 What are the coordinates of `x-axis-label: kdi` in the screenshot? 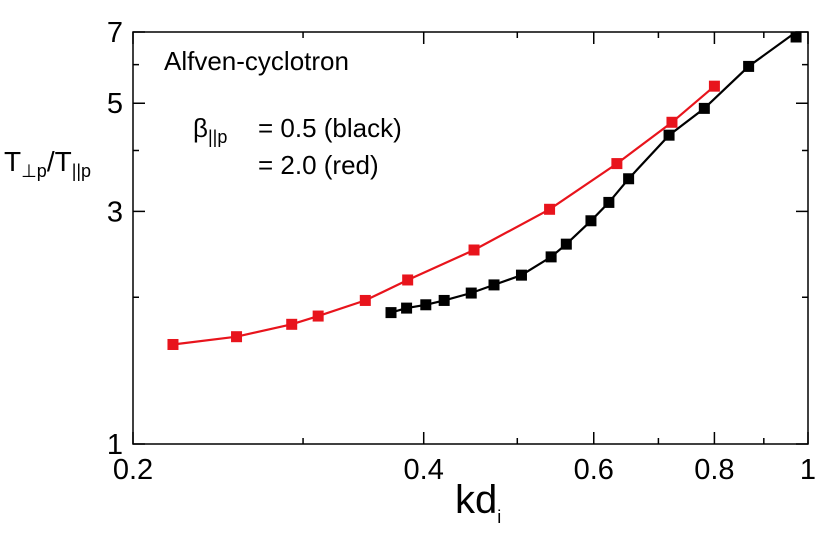 It's located at (478, 502).